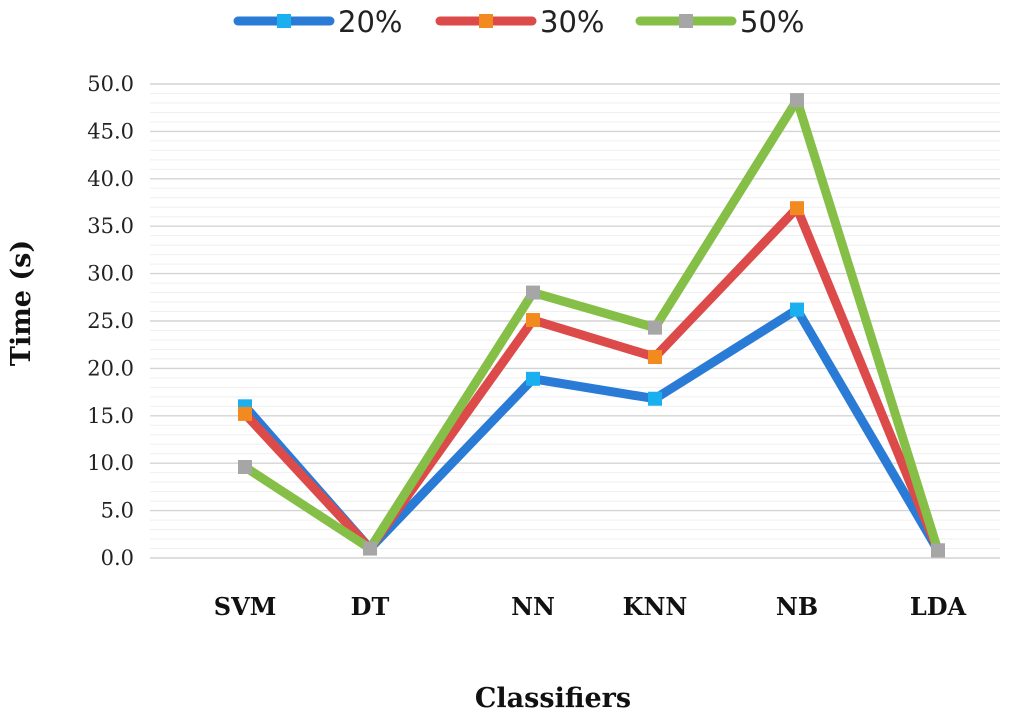  Describe the element at coordinates (117, 558) in the screenshot. I see `y-tick-label: 0.0` at that location.